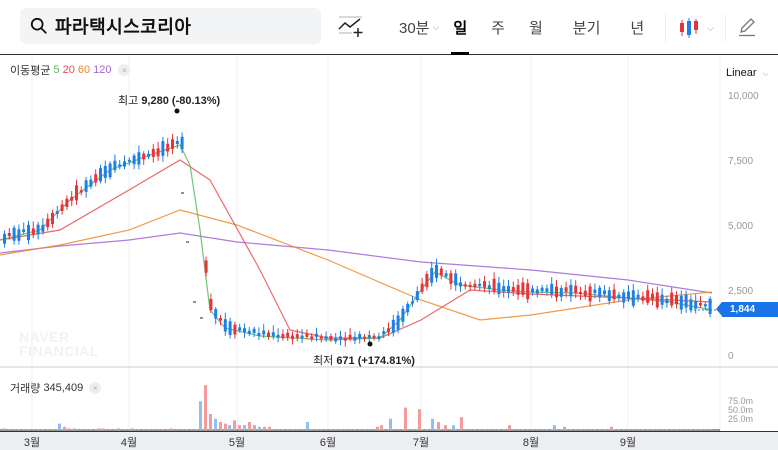  I want to click on low-value: 671, so click(345, 361).